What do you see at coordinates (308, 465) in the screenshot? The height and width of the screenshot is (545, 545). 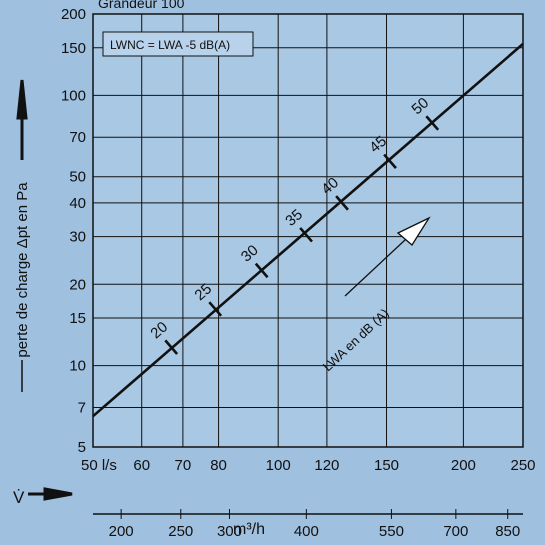 I see `x-tick-labels: 50 l/s 60 70 80 100 120 150 200 250` at bounding box center [308, 465].